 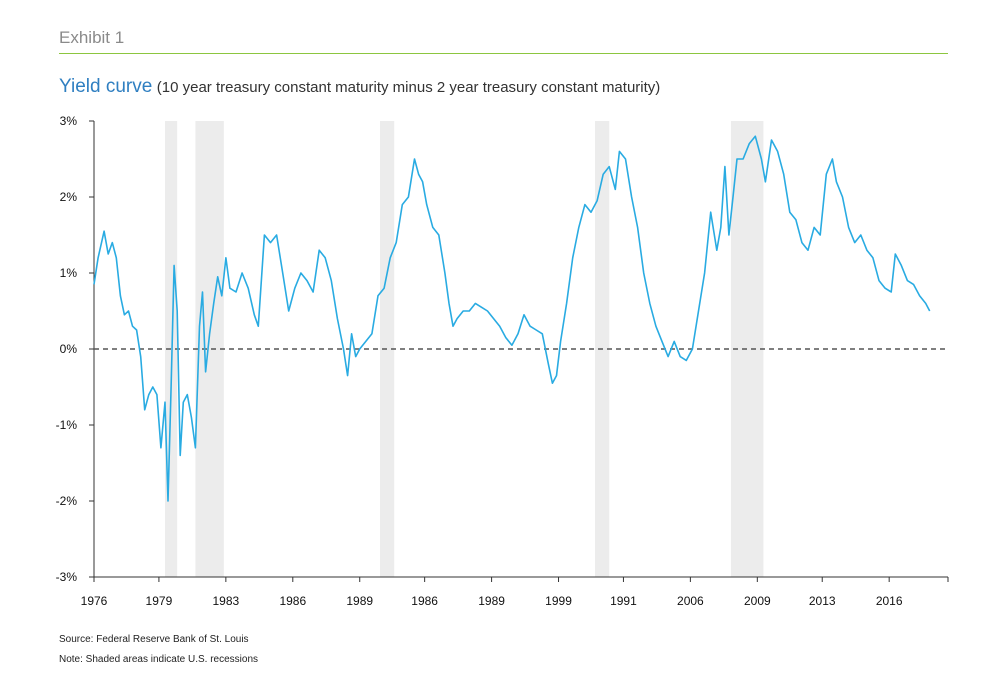 I want to click on y-tick-label: 1%, so click(x=69, y=273).